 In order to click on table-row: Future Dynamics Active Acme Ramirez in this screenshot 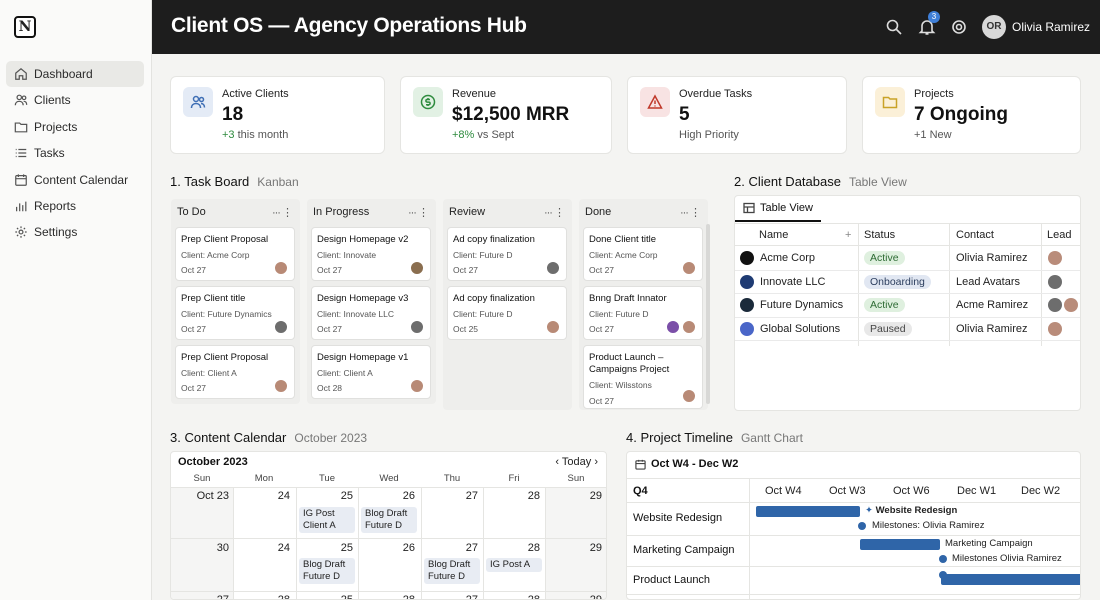, I will do `click(907, 306)`.